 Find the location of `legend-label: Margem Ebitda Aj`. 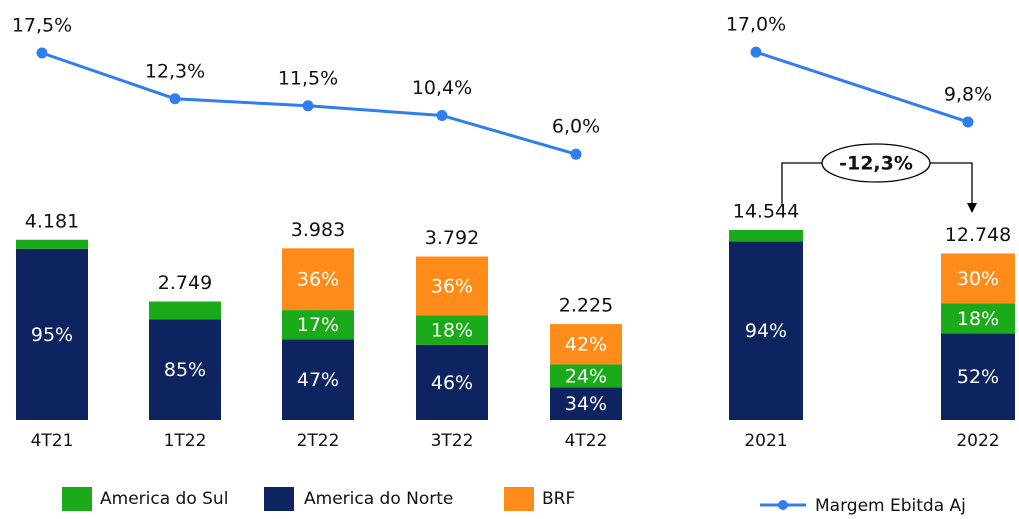

legend-label: Margem Ebitda Aj is located at coordinates (890, 505).